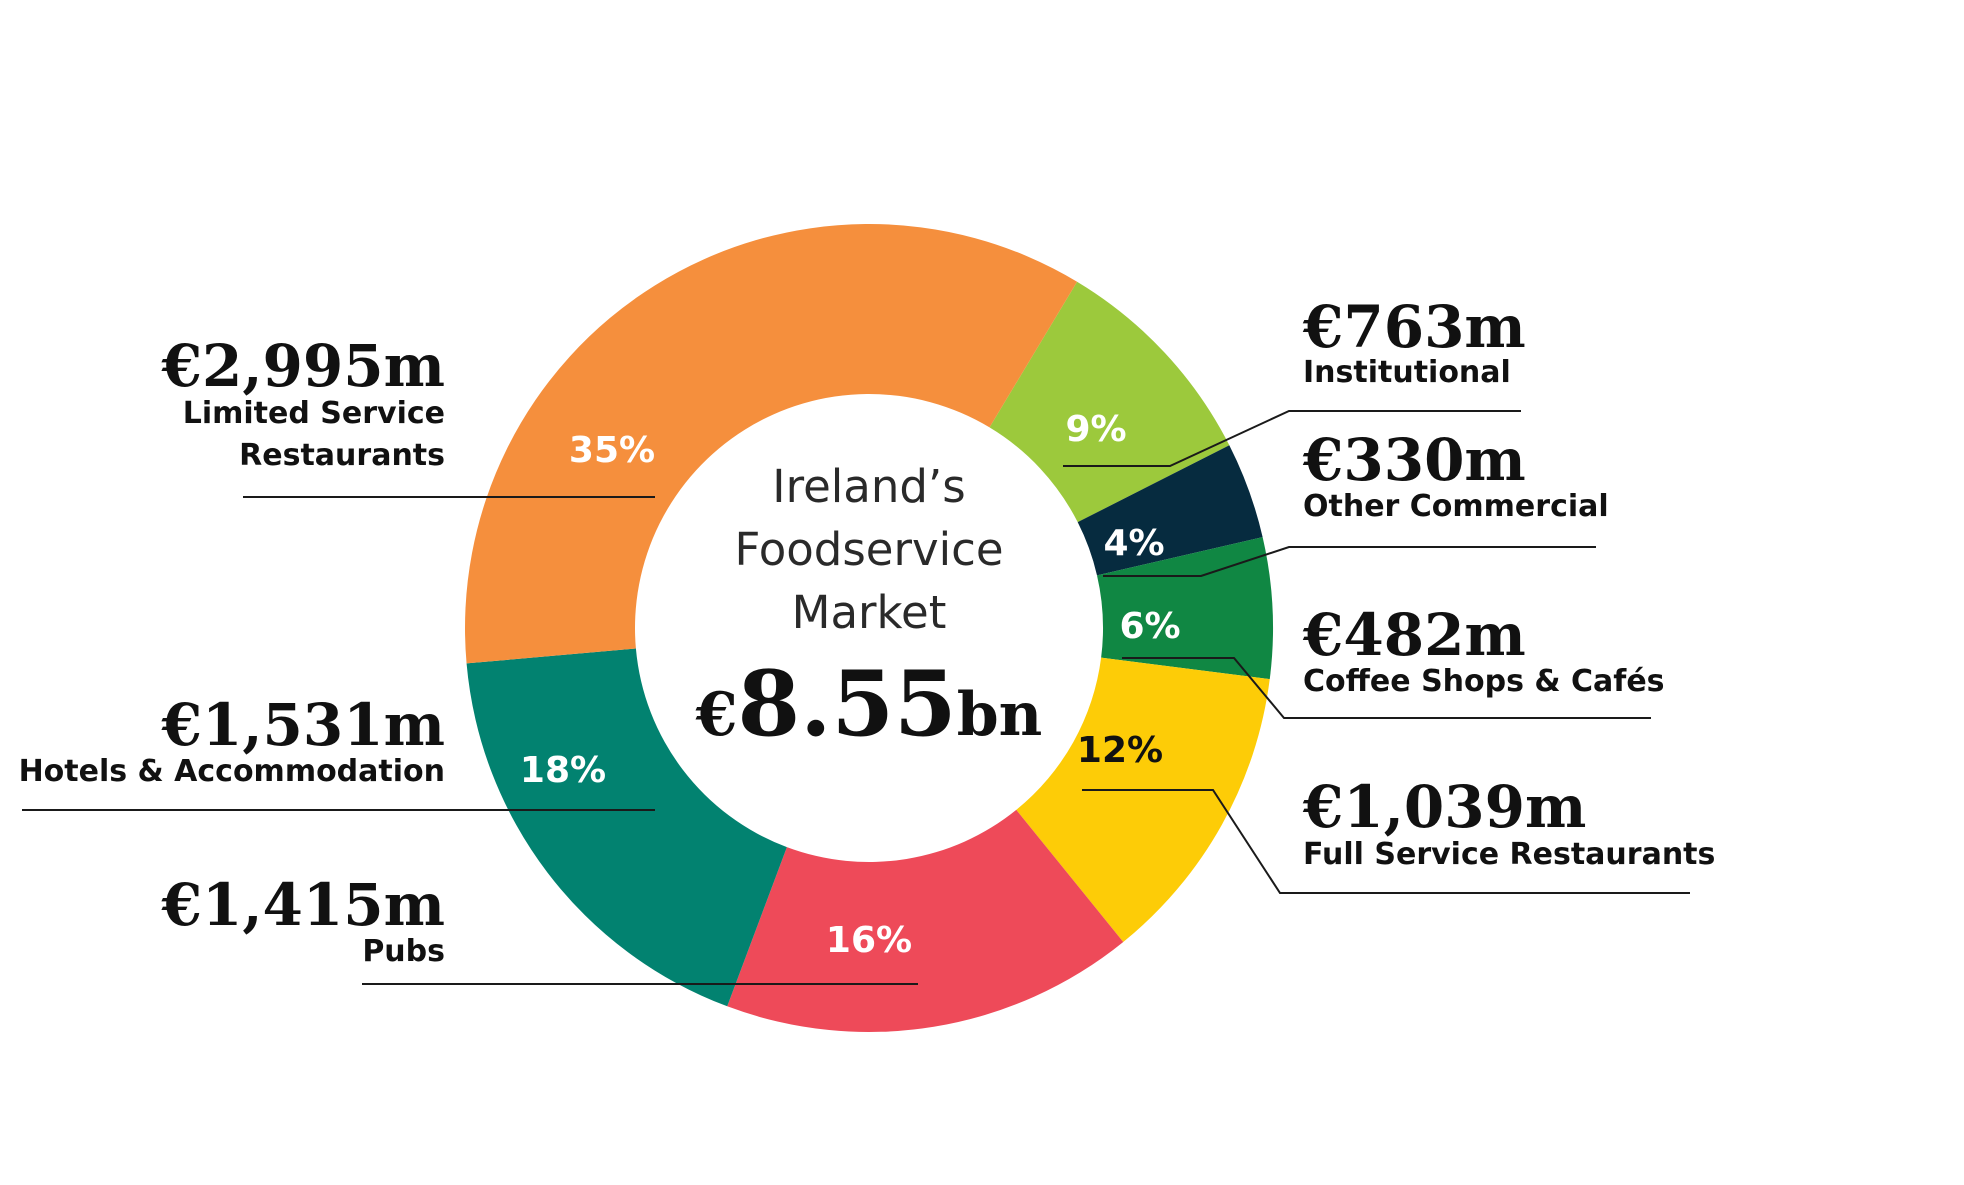 This screenshot has width=1964, height=1185. I want to click on category-label-pubs: Pubs, so click(403, 951).